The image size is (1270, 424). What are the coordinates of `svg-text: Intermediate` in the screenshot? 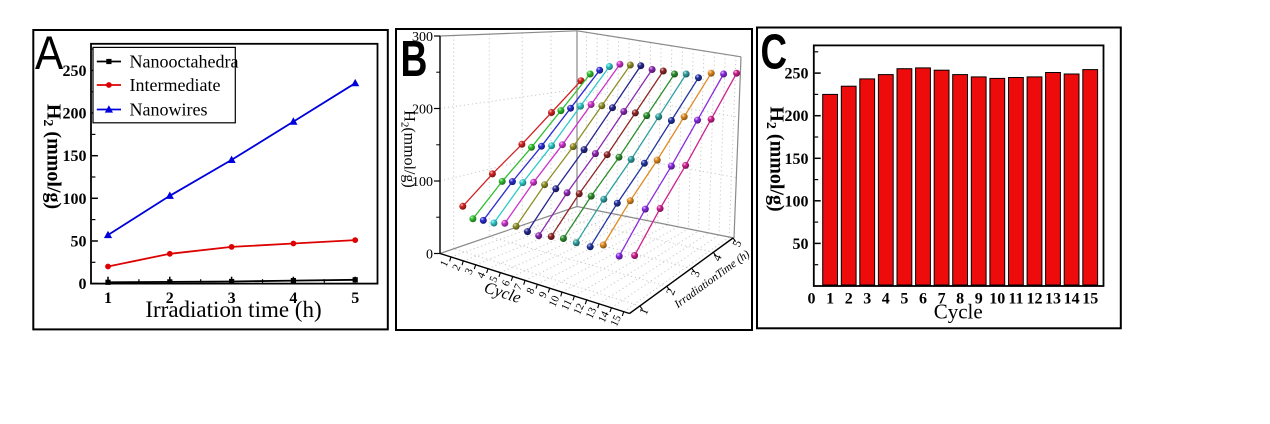 It's located at (175, 85).